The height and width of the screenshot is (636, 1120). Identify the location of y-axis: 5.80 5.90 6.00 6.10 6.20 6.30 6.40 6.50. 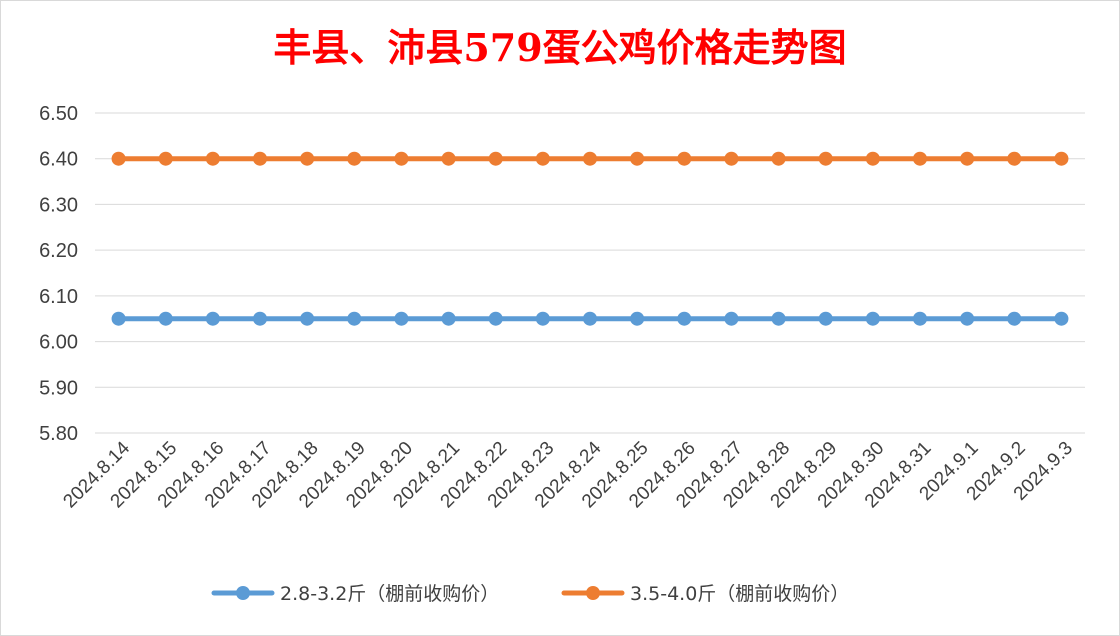
(58, 274).